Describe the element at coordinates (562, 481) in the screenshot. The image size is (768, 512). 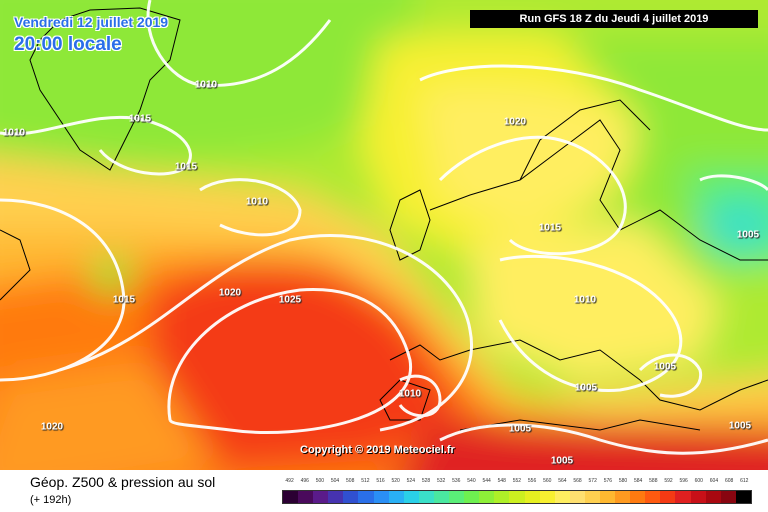
I see `scale-label: 564` at that location.